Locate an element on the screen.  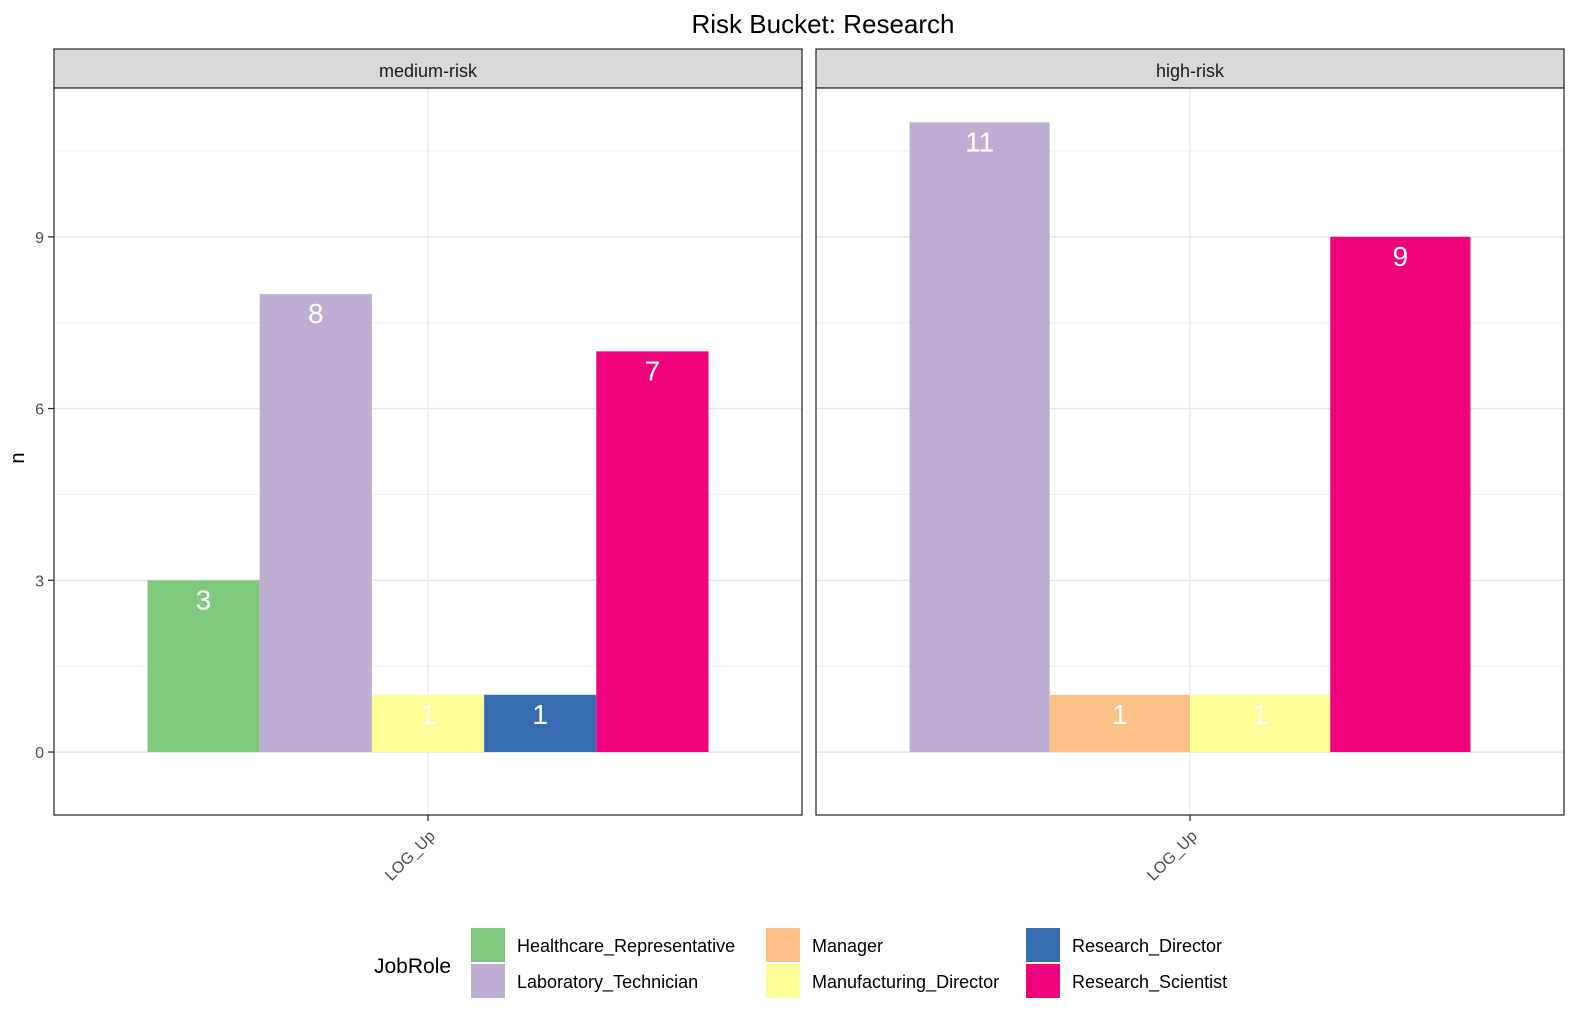
legend-item: Research_Scientist is located at coordinates (1126, 981).